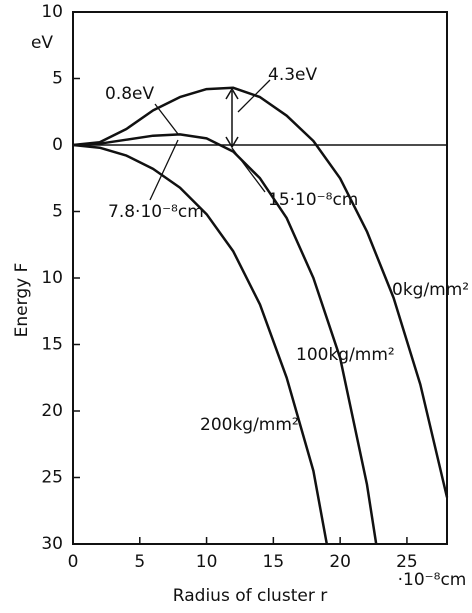  Describe the element at coordinates (274, 562) in the screenshot. I see `x-tick-label: 15` at that location.